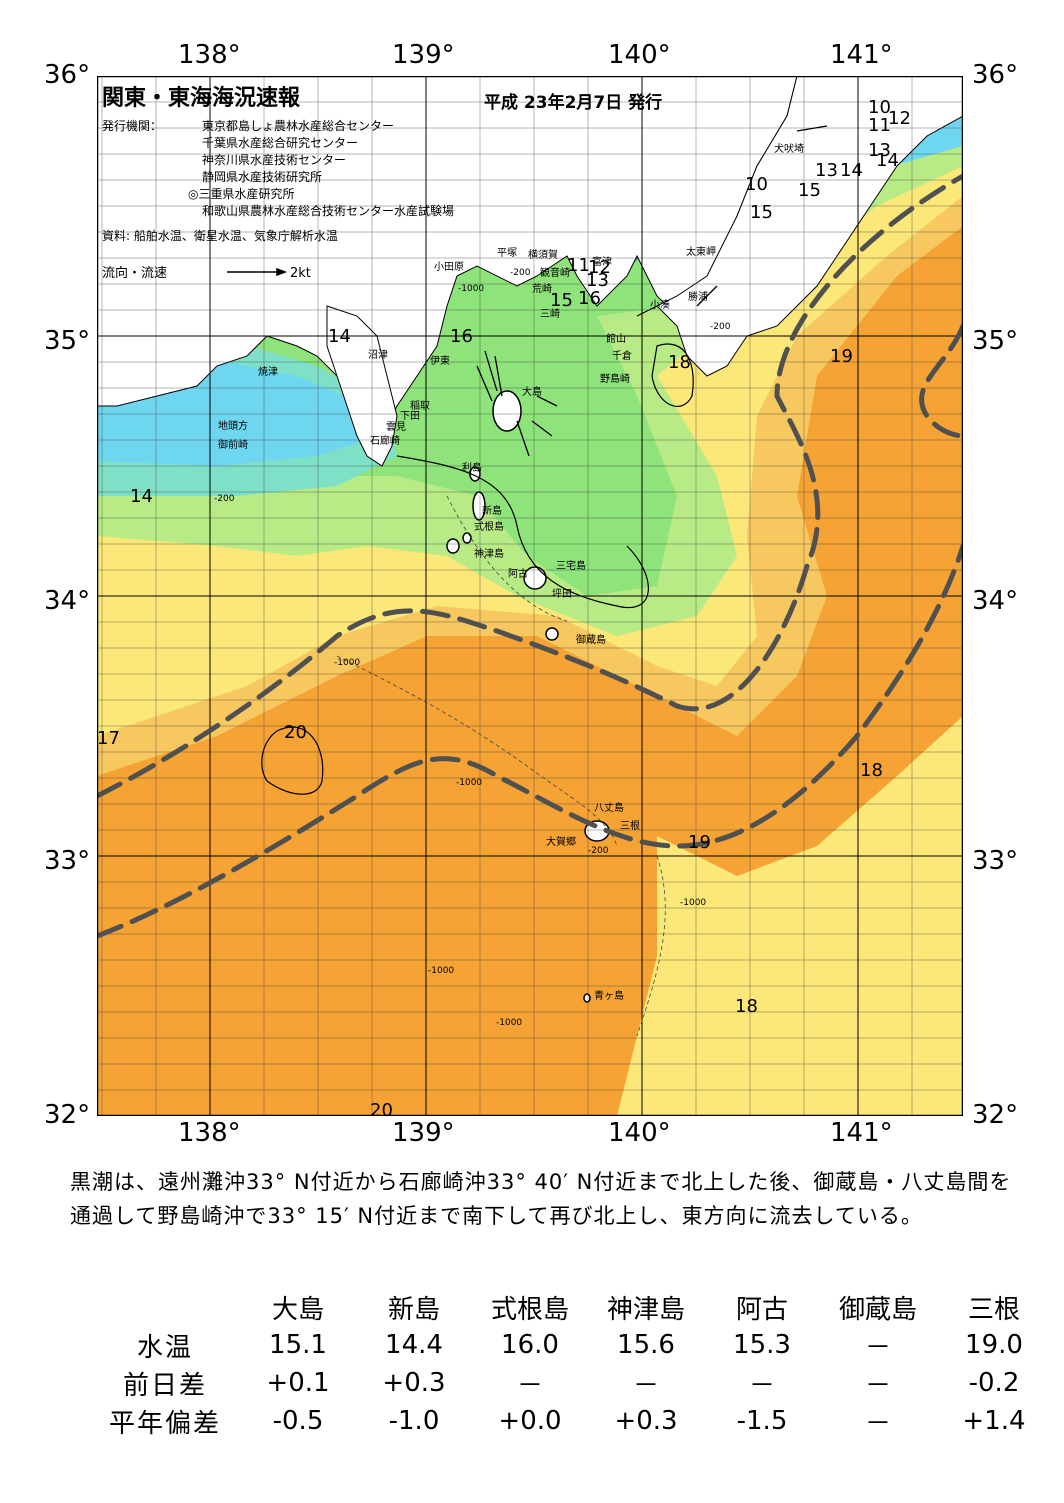 The height and width of the screenshot is (1503, 1064). I want to click on data-sources: 資料: 船舶水温、衛星水温、気象庁解析水温, so click(220, 236).